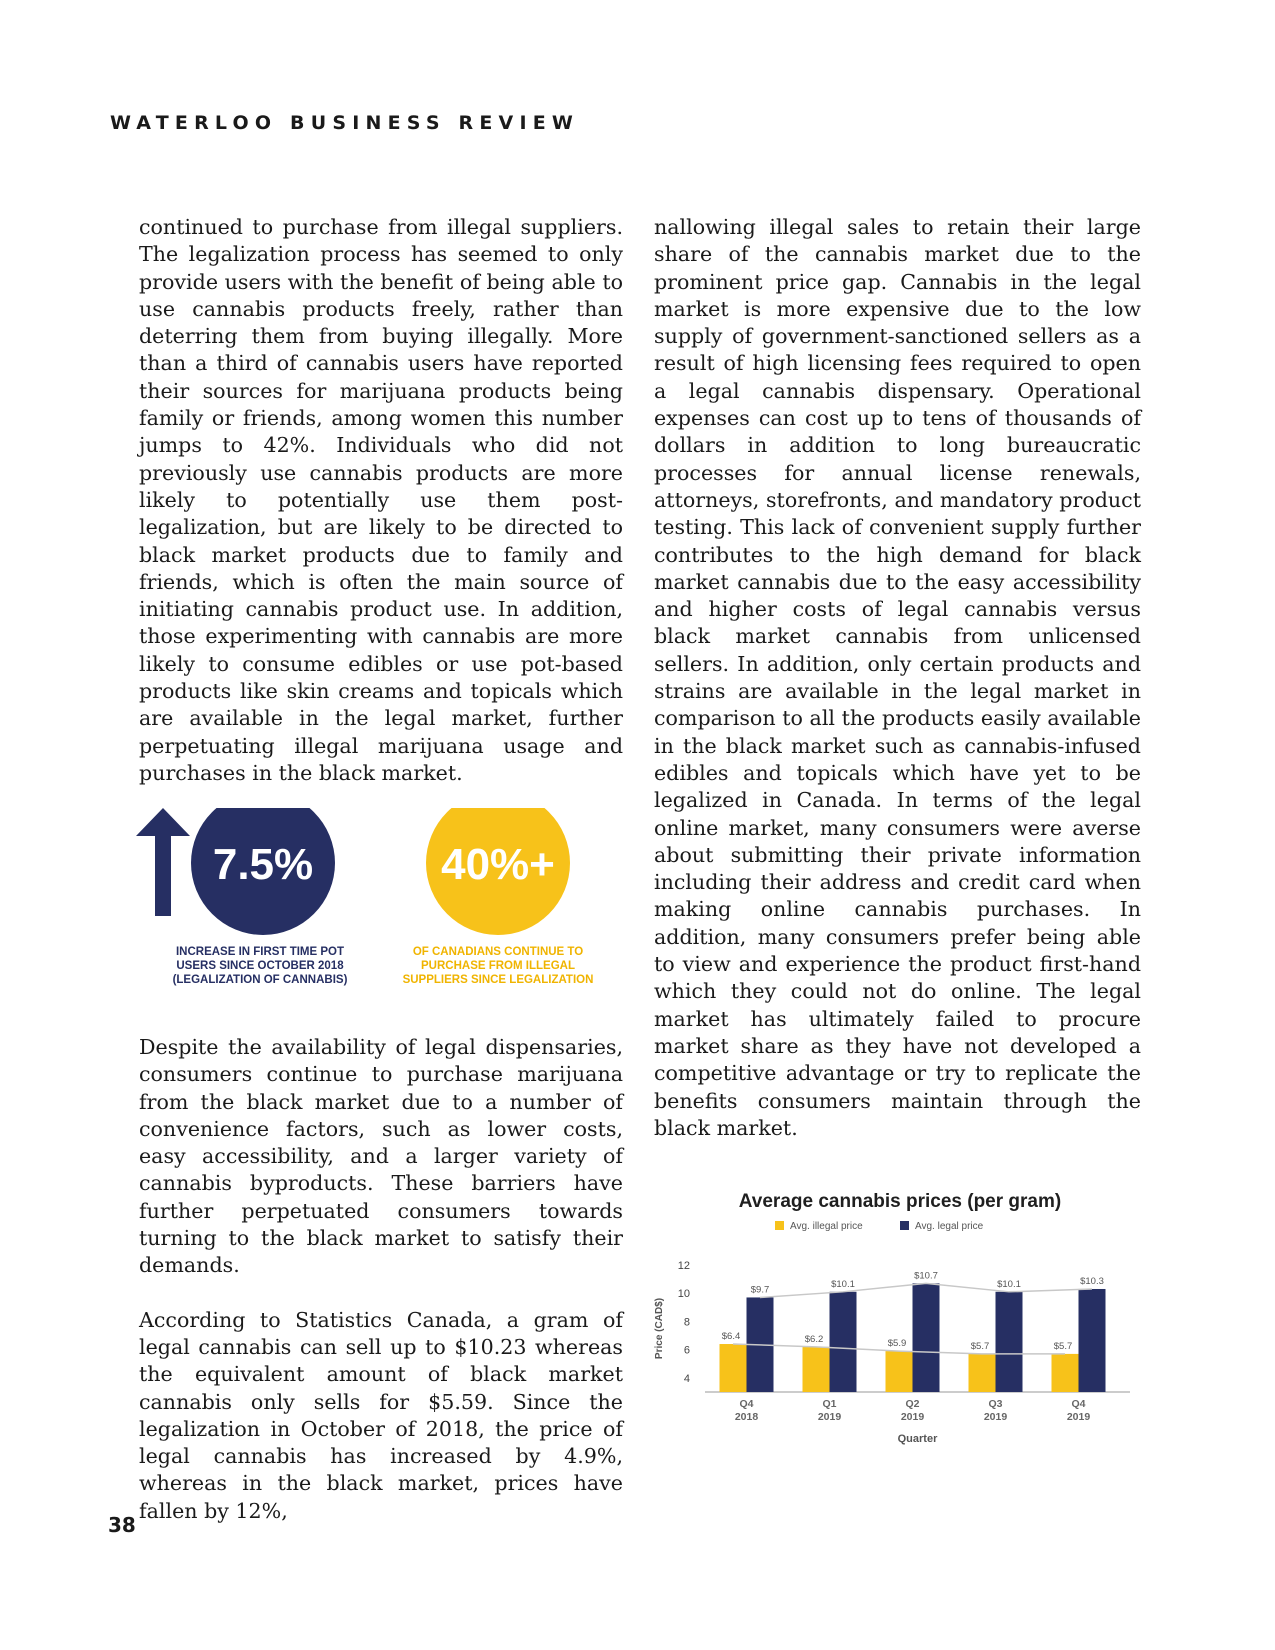  I want to click on y-tick-label: 8, so click(687, 1322).